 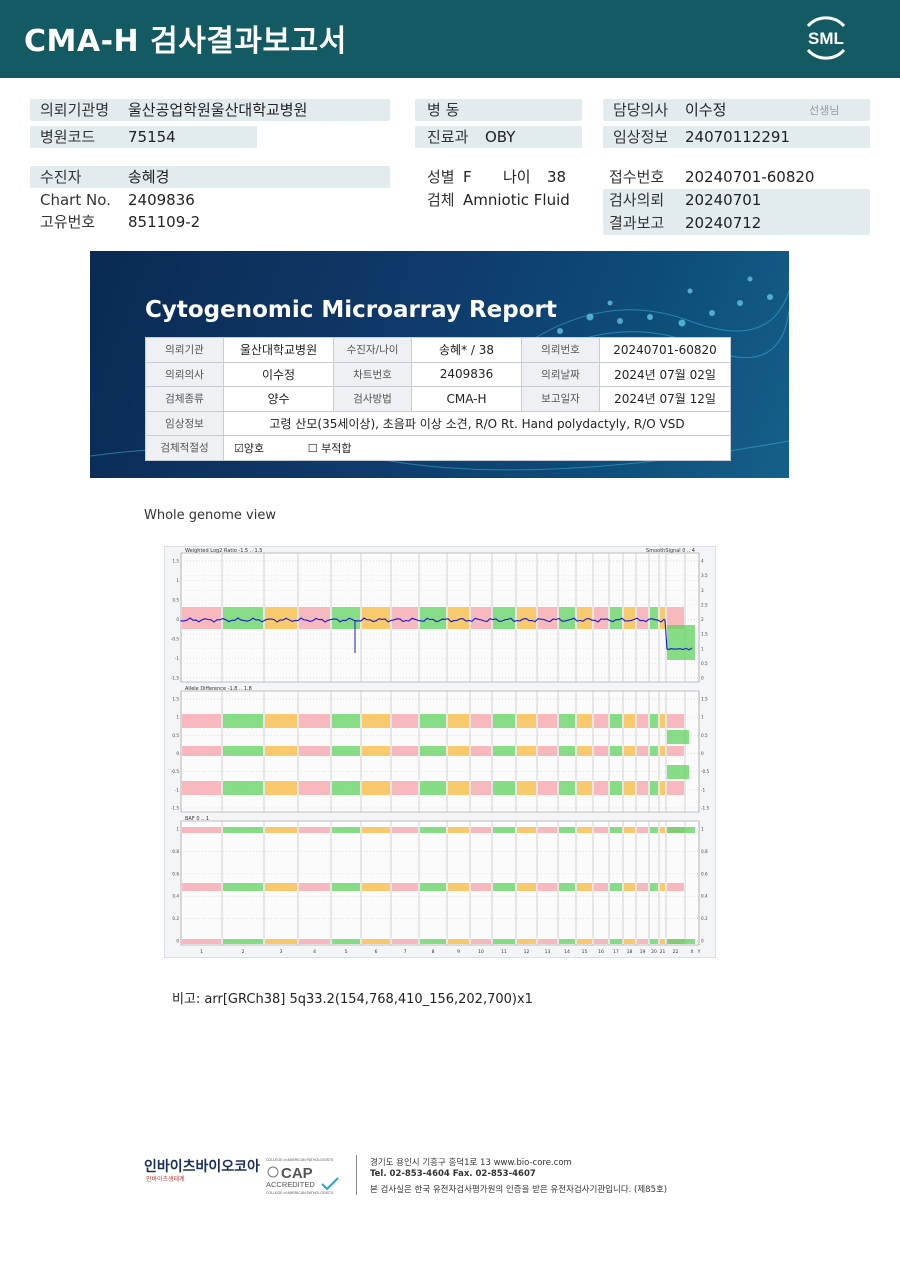 I want to click on unique-no-field: 고유번호 851109-2, so click(x=180, y=222).